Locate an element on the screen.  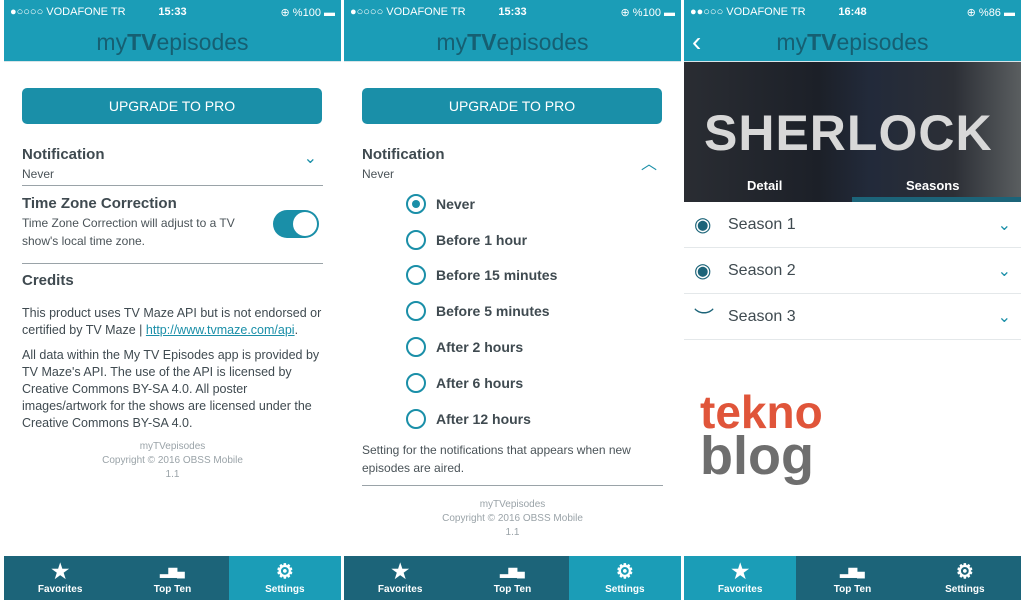
notification-option: Before 5 minutes is located at coordinates (543, 311).